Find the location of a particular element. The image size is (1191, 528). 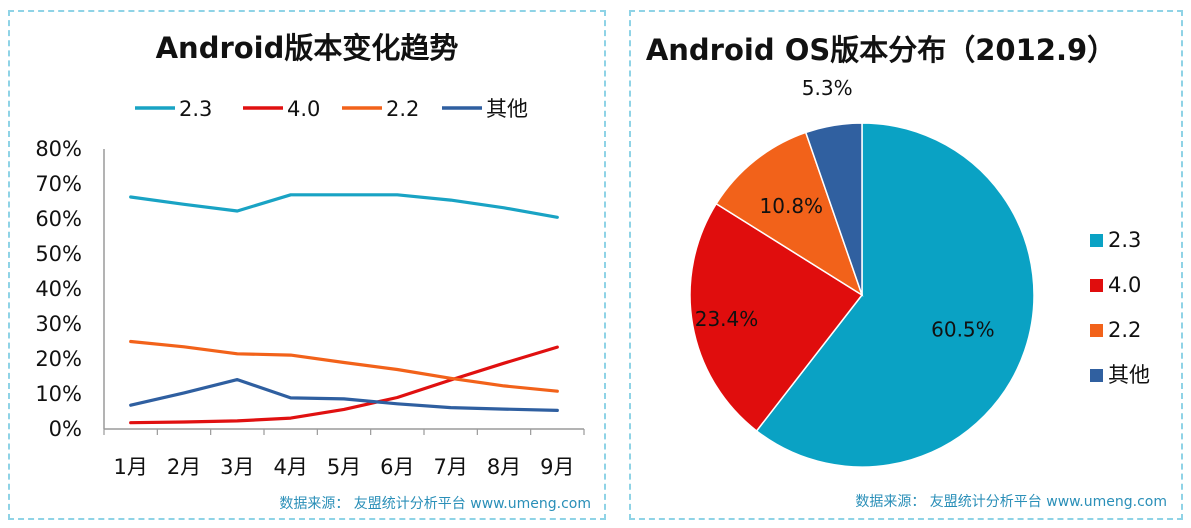

y-tick-label: 80% is located at coordinates (58, 149).